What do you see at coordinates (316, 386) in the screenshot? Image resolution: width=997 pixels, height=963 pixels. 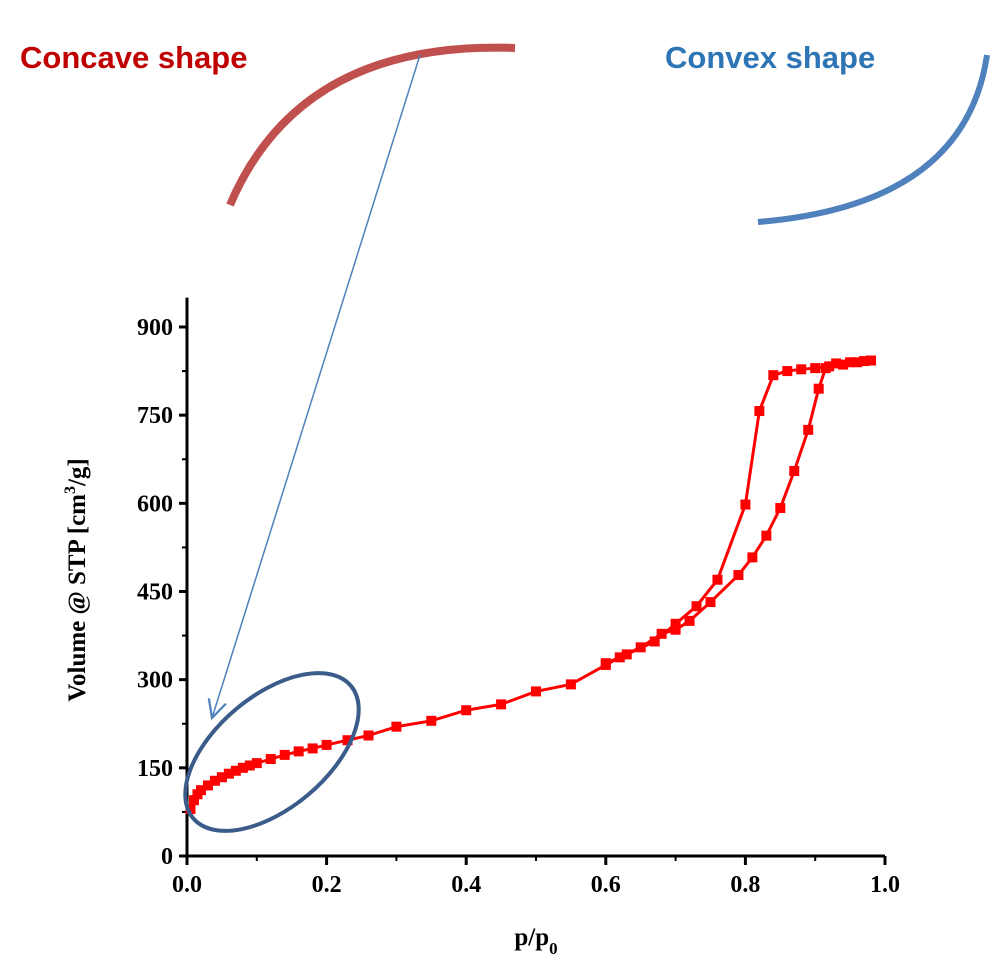 I see `arrow` at bounding box center [316, 386].